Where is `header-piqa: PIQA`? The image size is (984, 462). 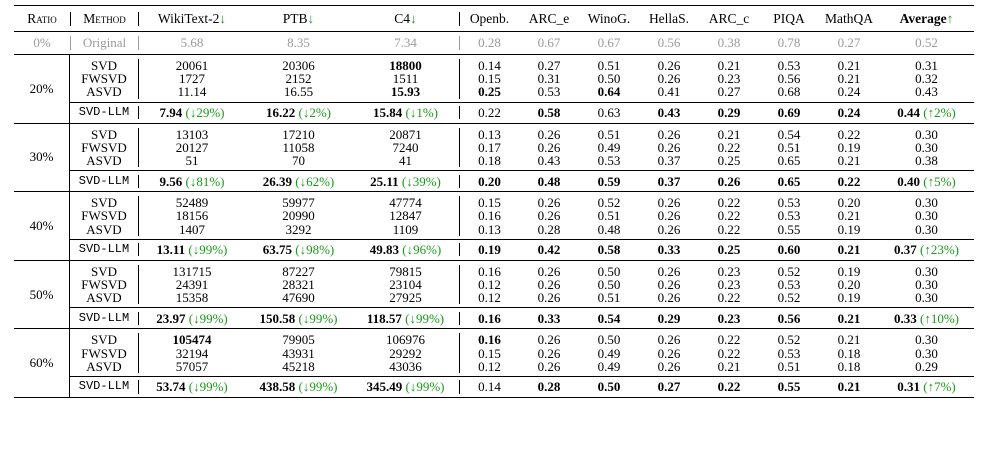
header-piqa: PIQA is located at coordinates (789, 19).